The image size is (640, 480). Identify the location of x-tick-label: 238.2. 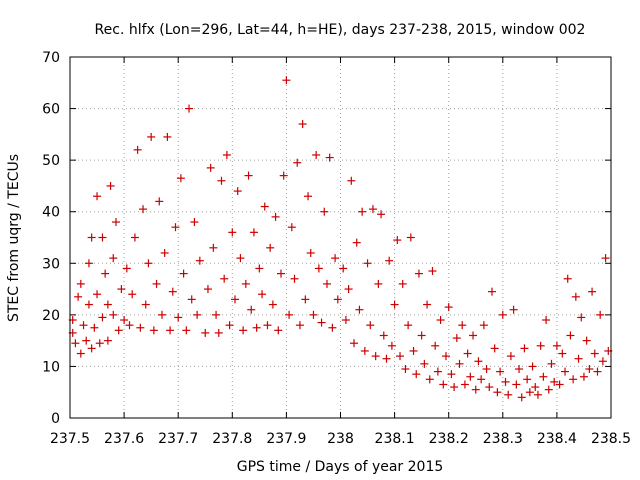
(449, 439).